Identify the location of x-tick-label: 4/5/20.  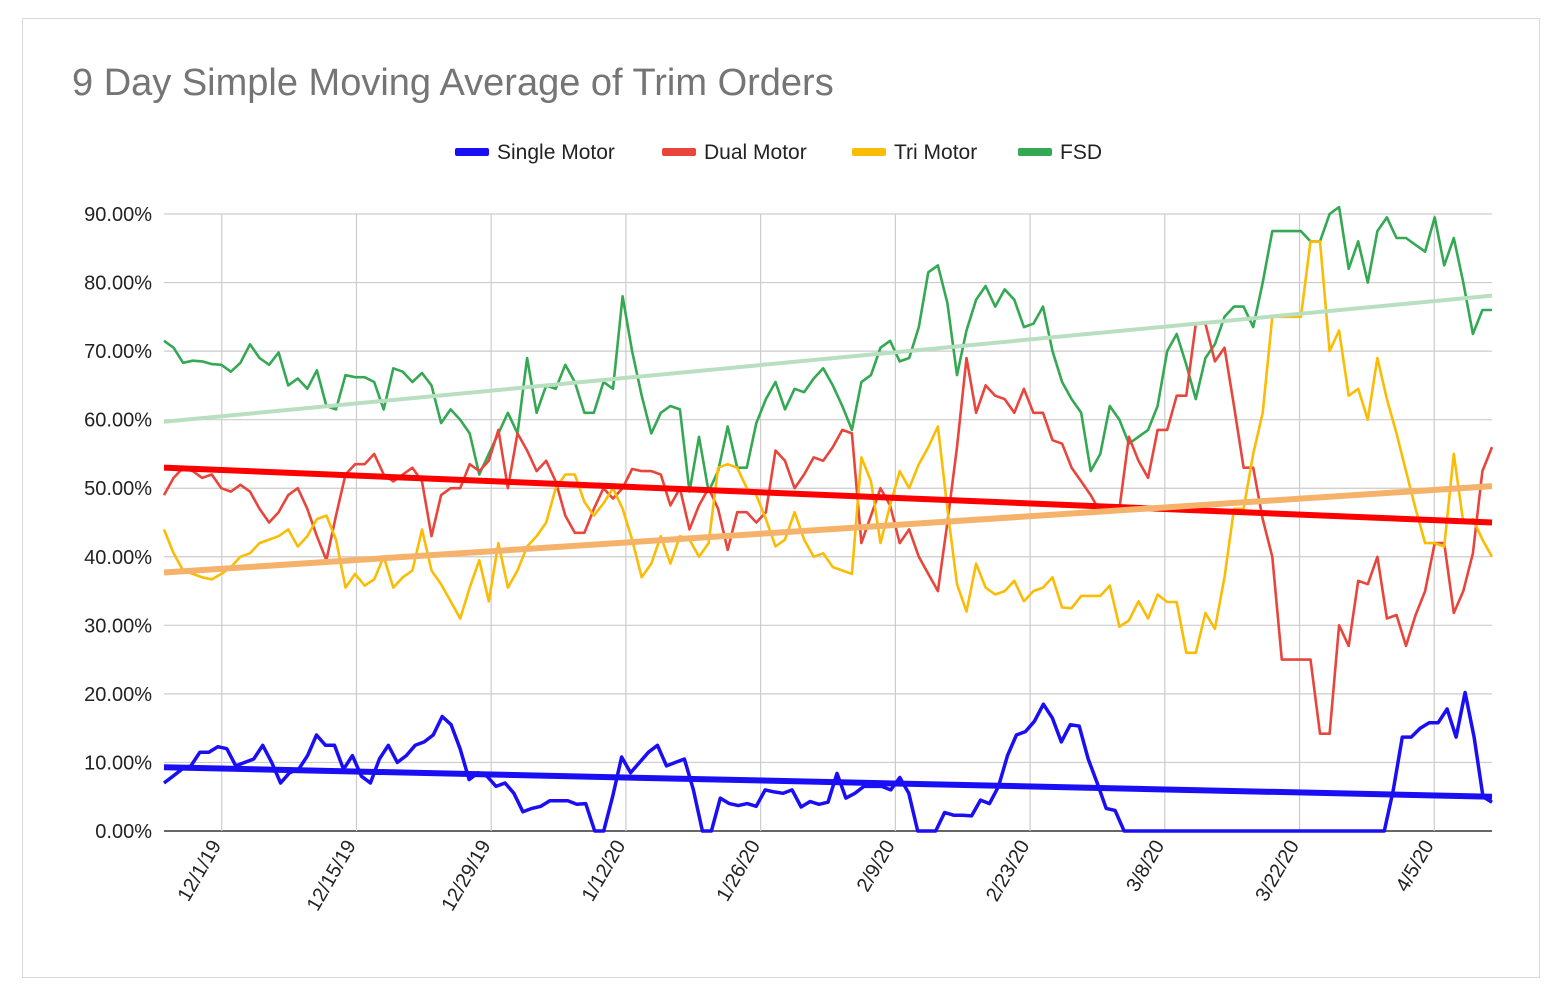
(1415, 866).